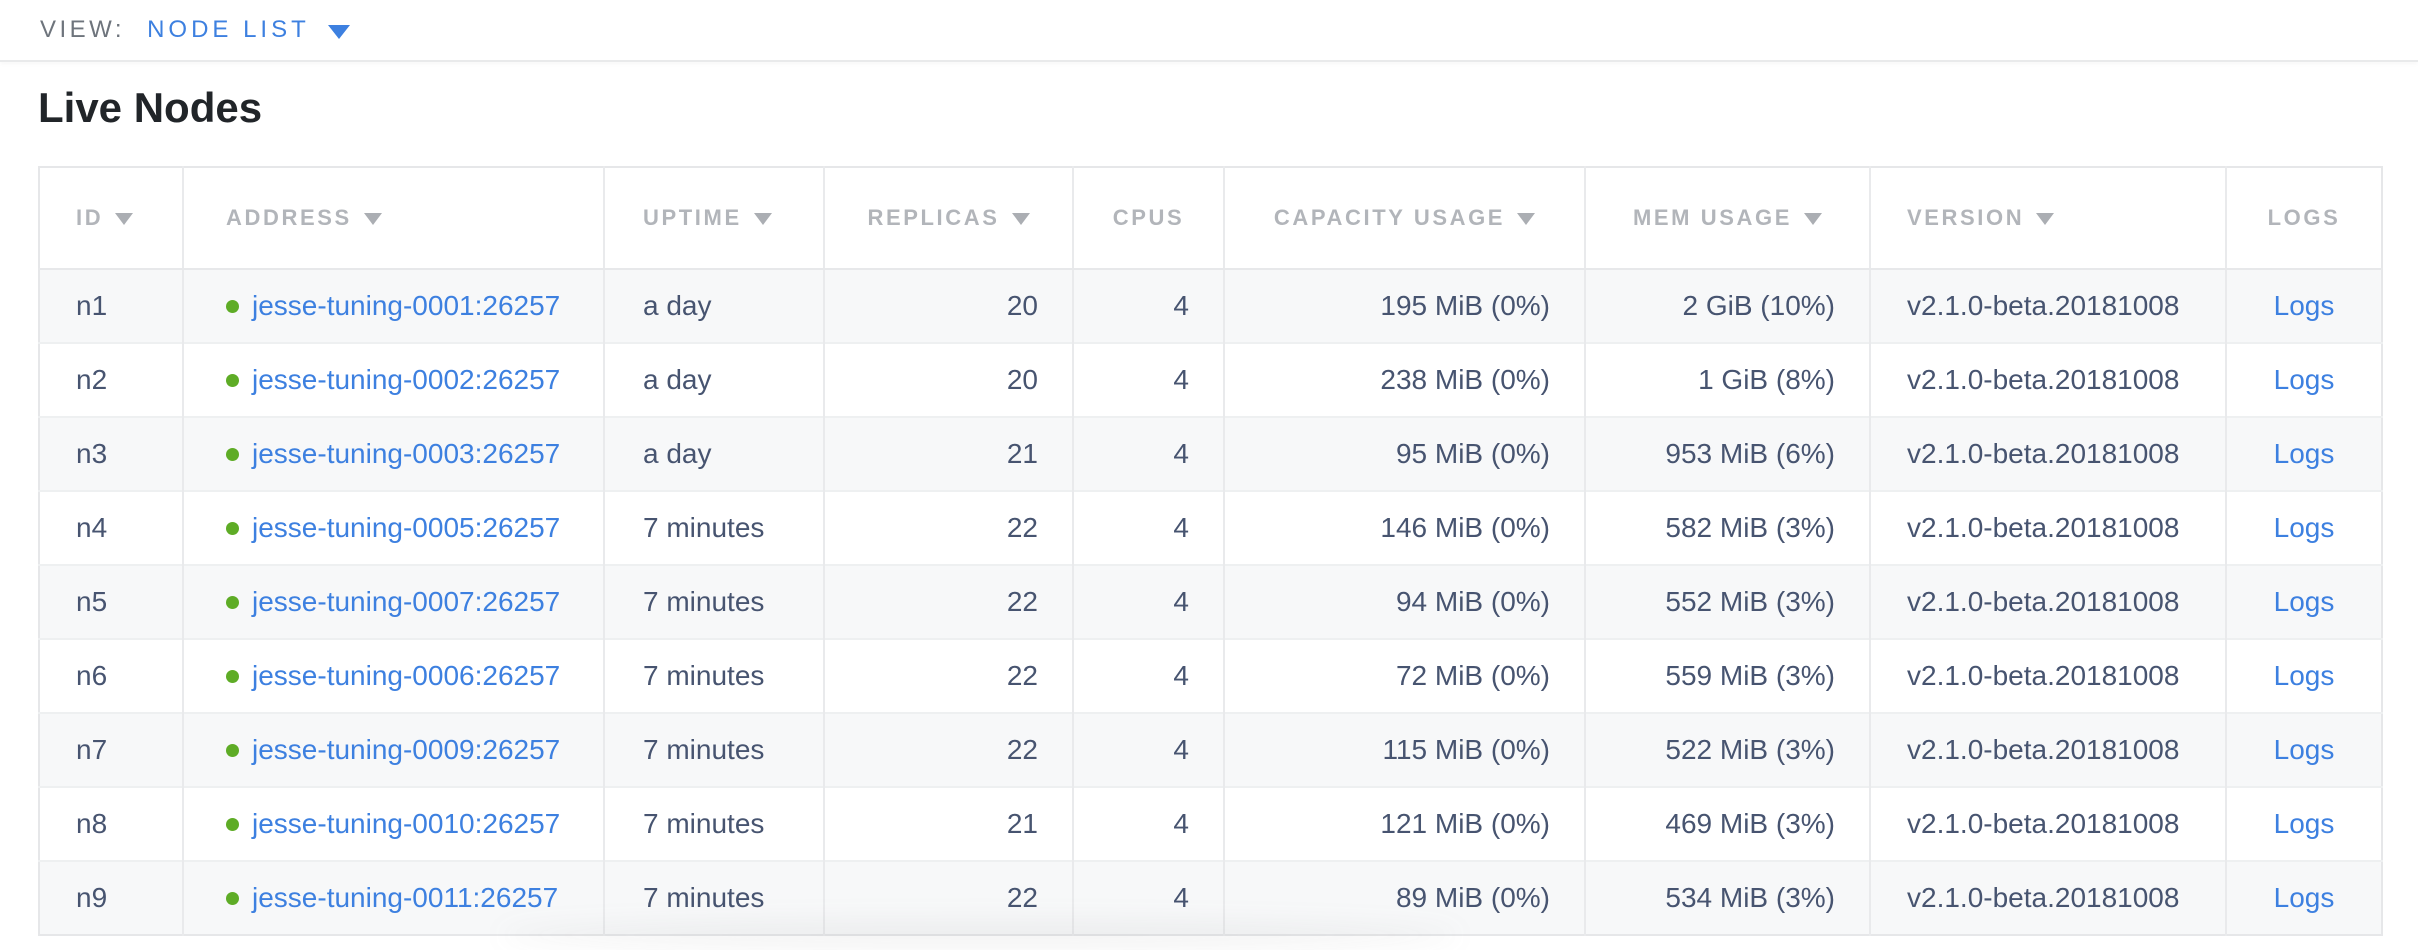 The image size is (2418, 950). Describe the element at coordinates (1750, 749) in the screenshot. I see `node-mem-usage: 522 MiB (3%)` at that location.